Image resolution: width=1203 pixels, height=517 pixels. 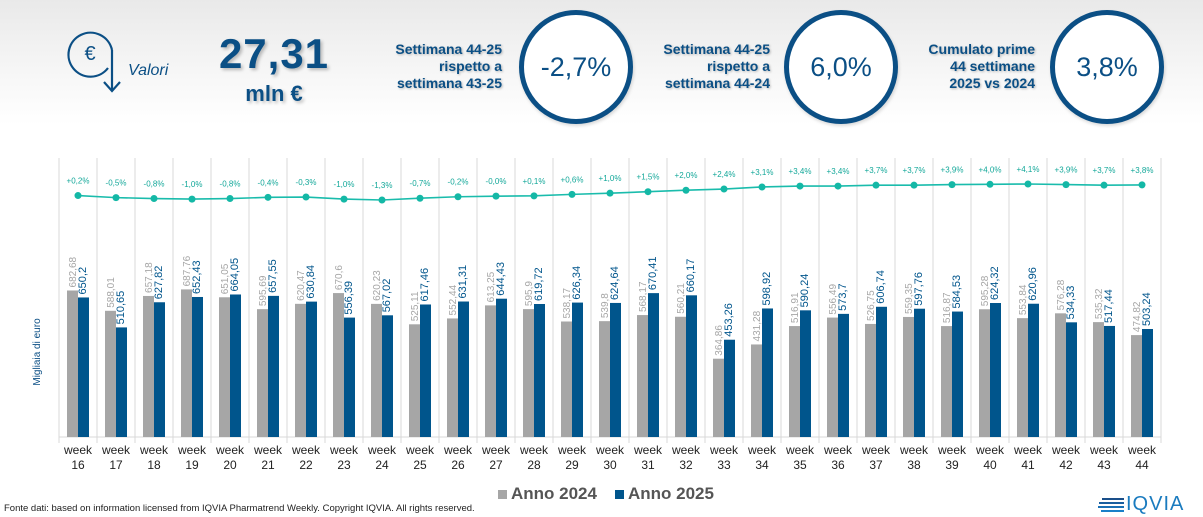 I want to click on bar-label-2024: 526,75, so click(x=871, y=305).